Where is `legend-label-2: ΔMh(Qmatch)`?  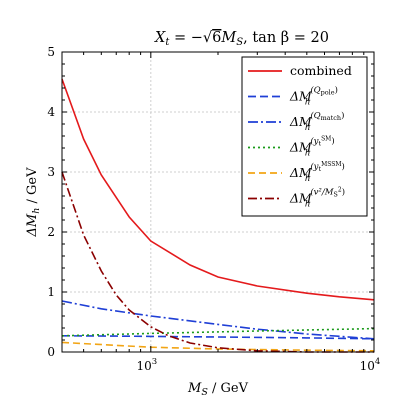 legend-label-2: ΔMh(Qmatch) is located at coordinates (316, 121).